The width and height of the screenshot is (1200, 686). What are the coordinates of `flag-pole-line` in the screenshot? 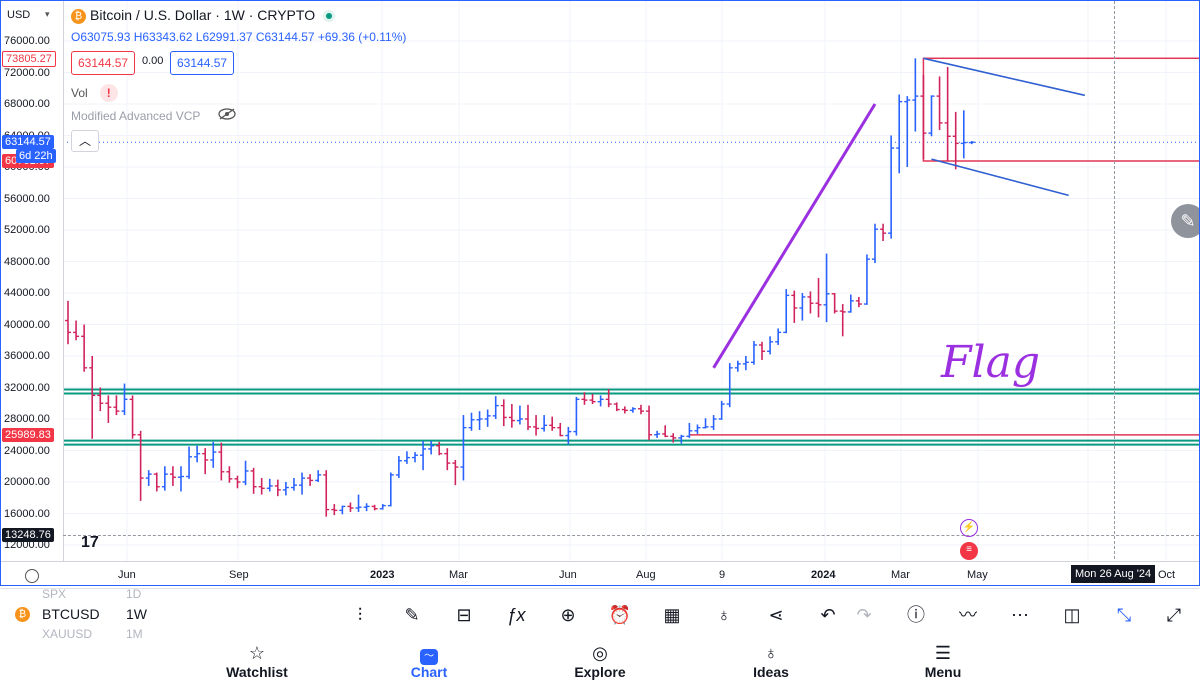 It's located at (794, 236).